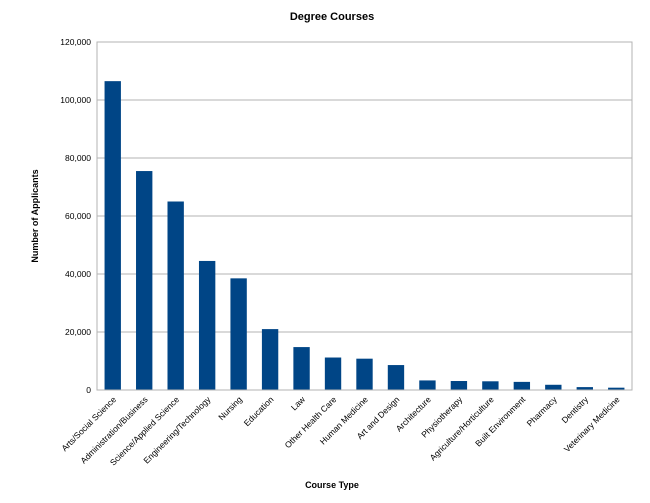  What do you see at coordinates (78, 158) in the screenshot?
I see `y-tick-label: 80,000` at bounding box center [78, 158].